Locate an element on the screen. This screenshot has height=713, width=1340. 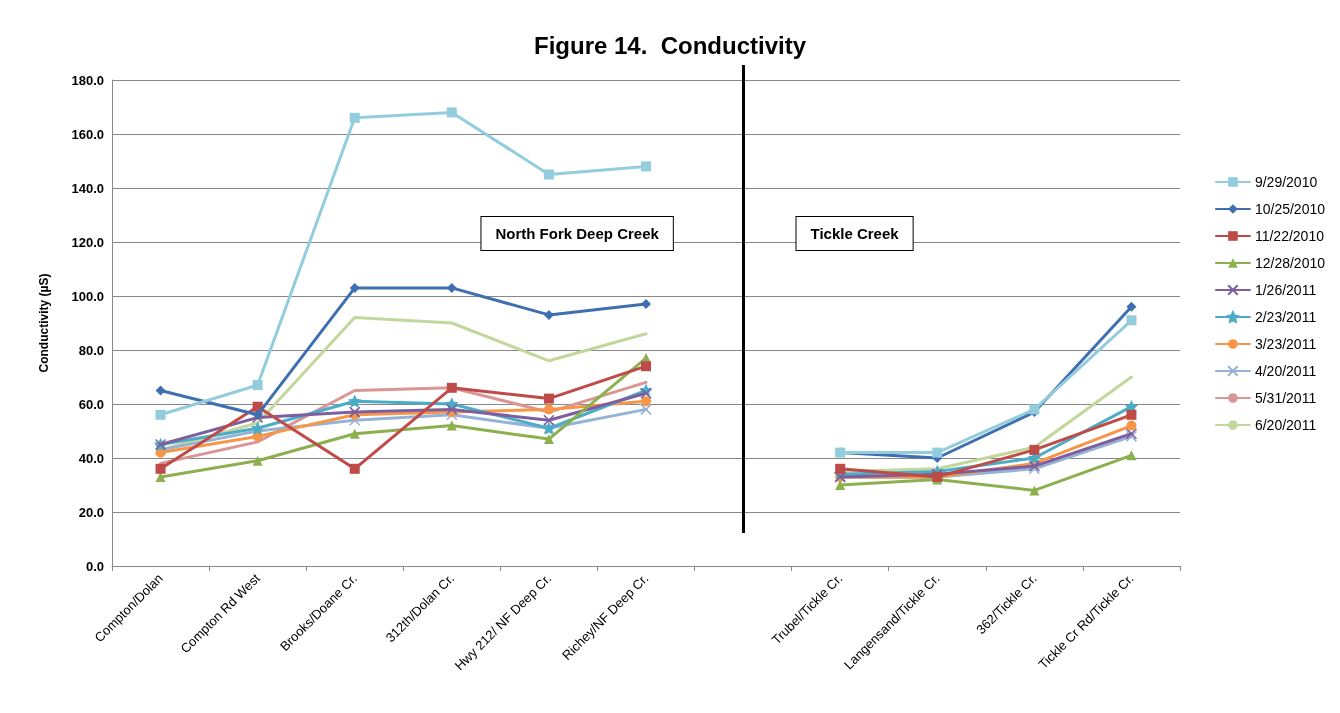
y-tick-label: 80.0 is located at coordinates (91, 350).